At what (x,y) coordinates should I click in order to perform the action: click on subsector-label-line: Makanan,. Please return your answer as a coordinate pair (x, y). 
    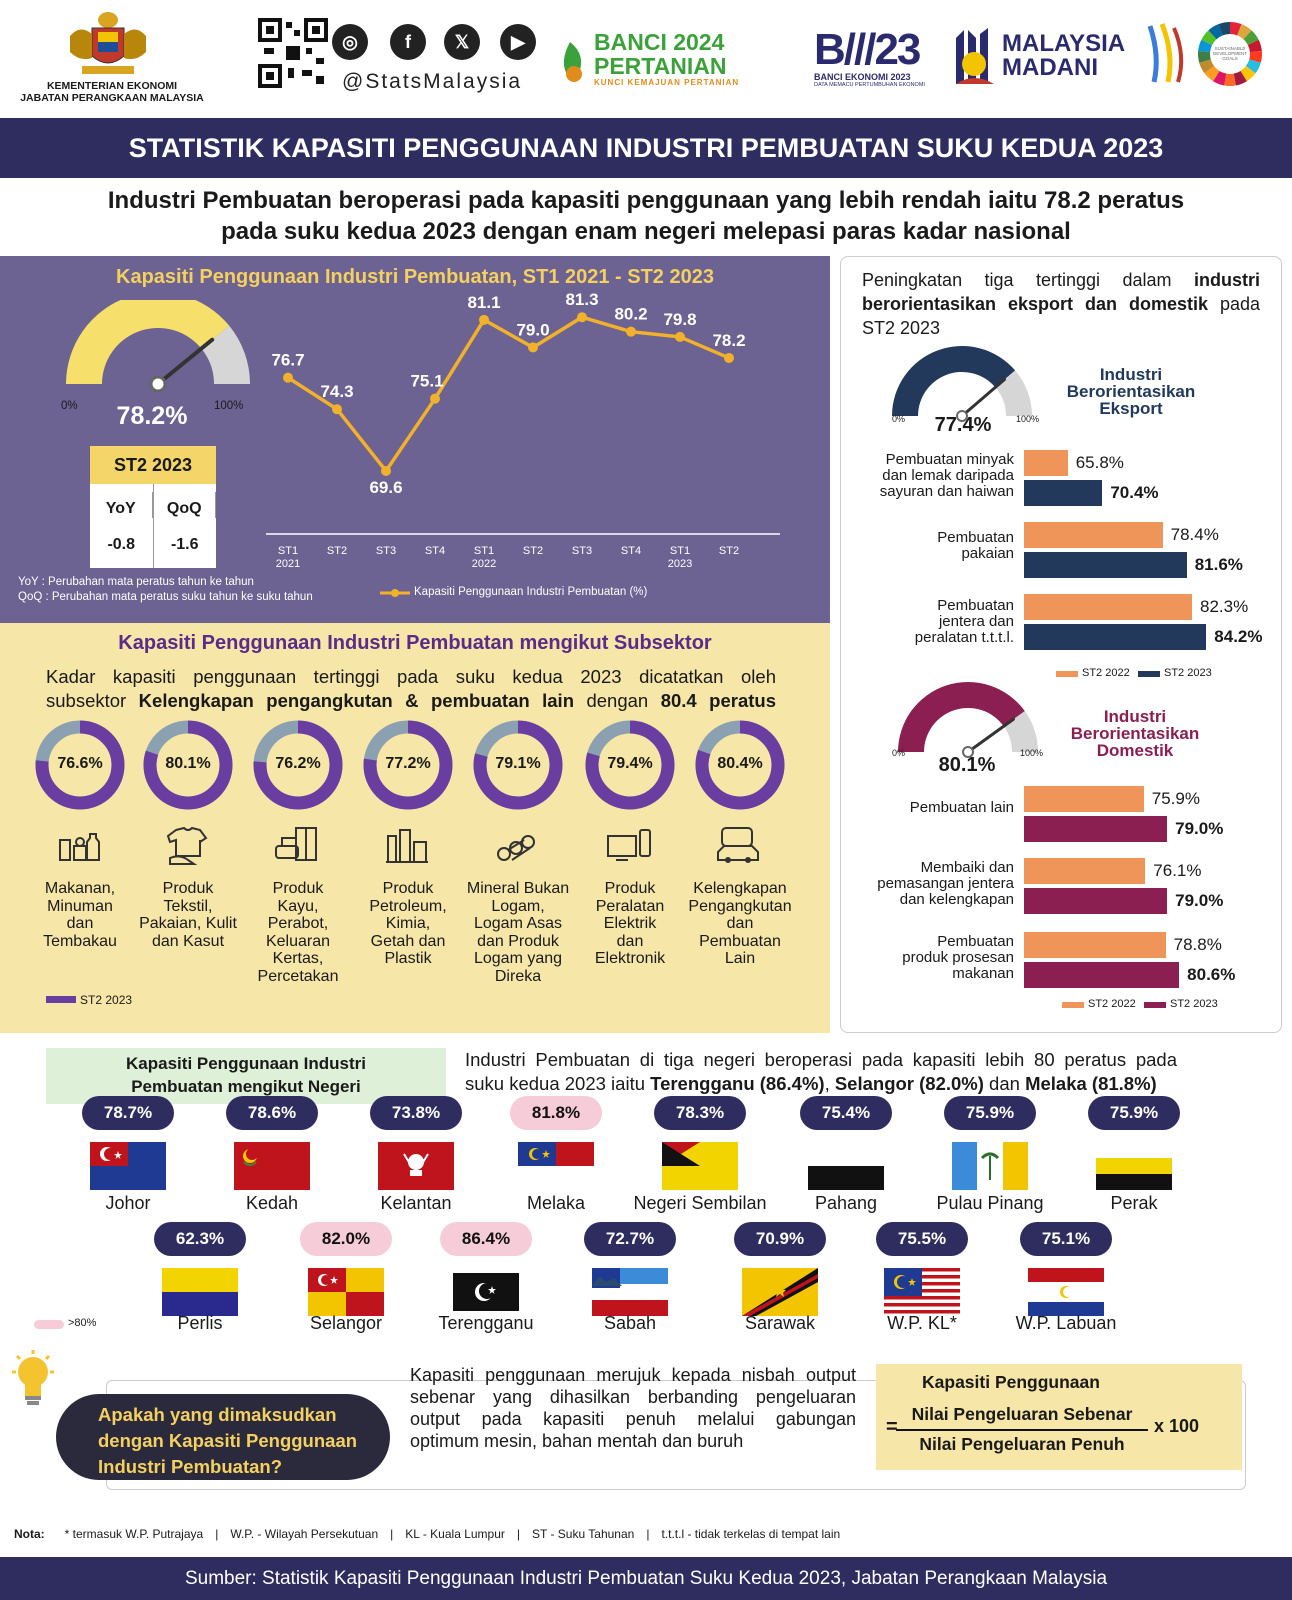
    Looking at the image, I should click on (80, 888).